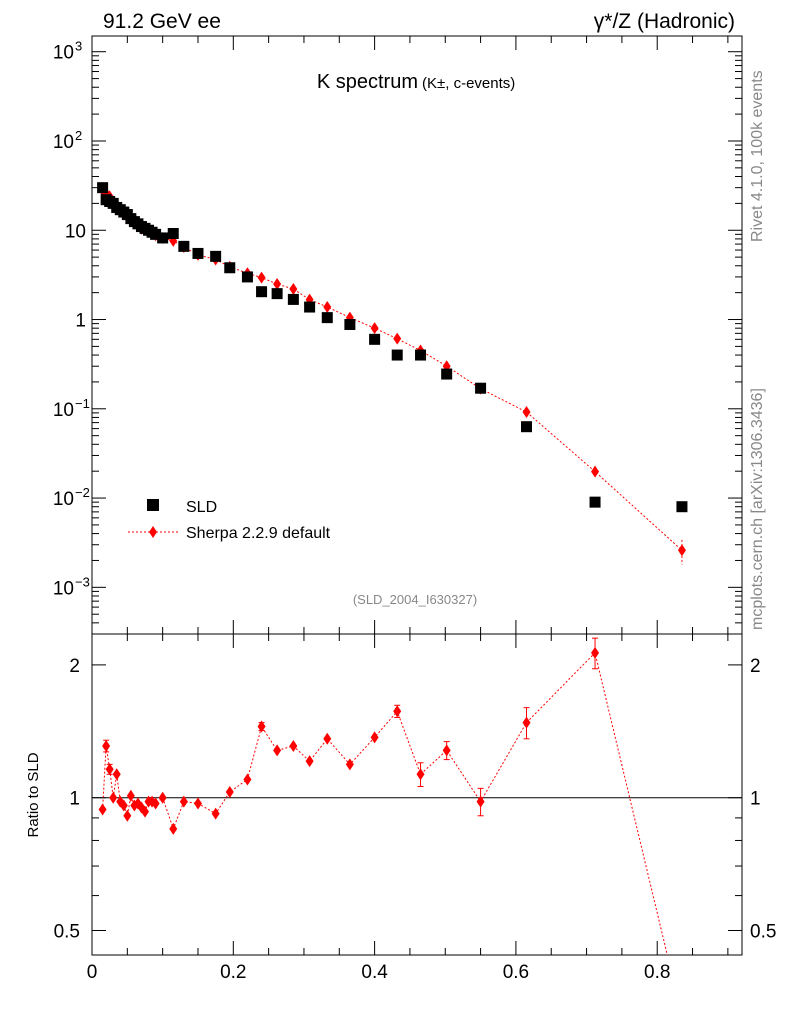 The height and width of the screenshot is (1024, 786). I want to click on ratio-y-tick-label: 1, so click(74, 799).